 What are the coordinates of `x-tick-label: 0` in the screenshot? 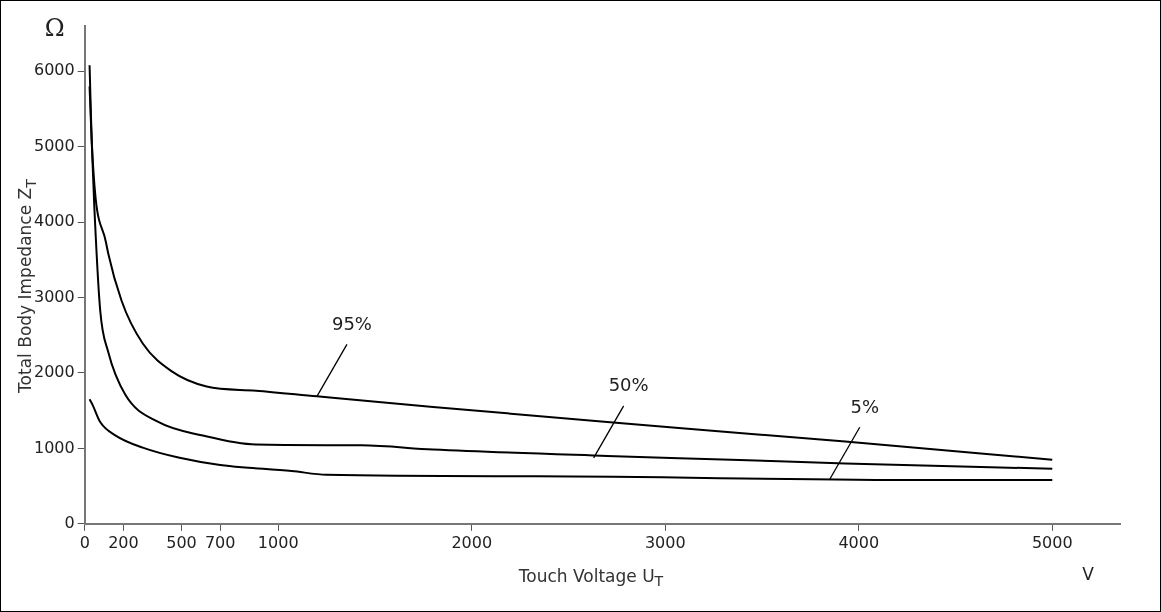 It's located at (84, 542).